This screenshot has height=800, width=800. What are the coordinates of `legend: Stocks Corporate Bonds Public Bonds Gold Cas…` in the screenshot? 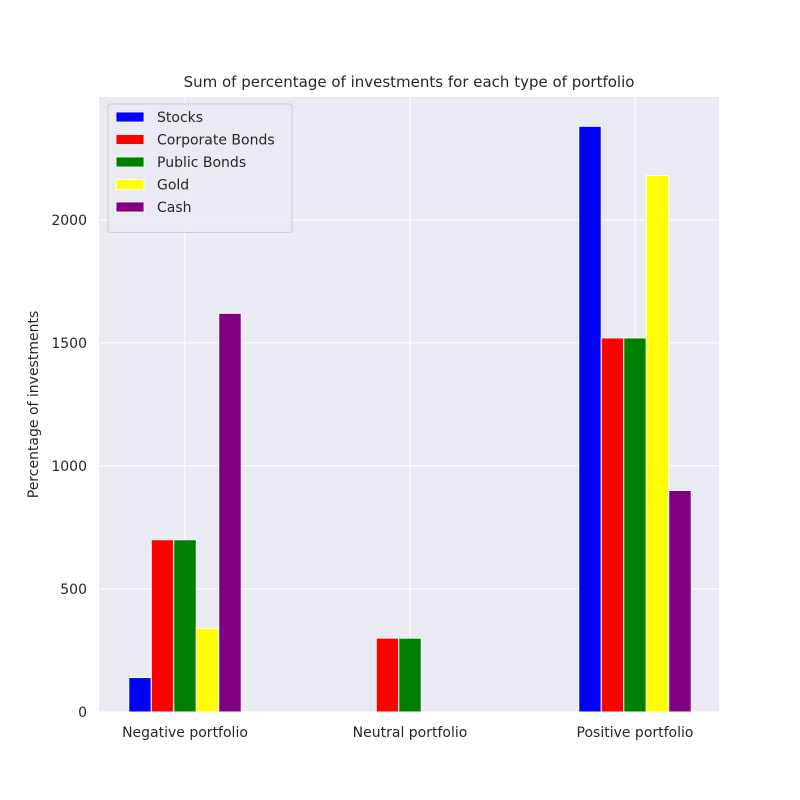 It's located at (200, 168).